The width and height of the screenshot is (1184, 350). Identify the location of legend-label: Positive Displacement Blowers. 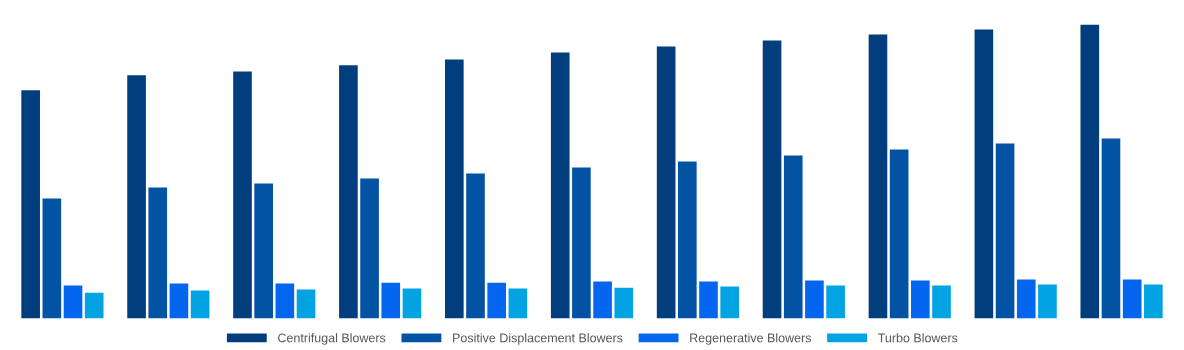
(538, 339).